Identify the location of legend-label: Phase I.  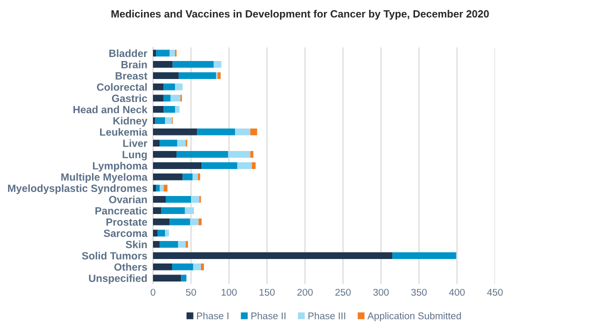
(212, 316).